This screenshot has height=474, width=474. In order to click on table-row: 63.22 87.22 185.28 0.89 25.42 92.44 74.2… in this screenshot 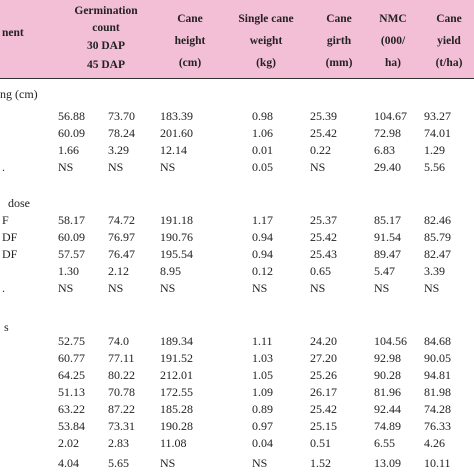, I will do `click(237, 409)`.